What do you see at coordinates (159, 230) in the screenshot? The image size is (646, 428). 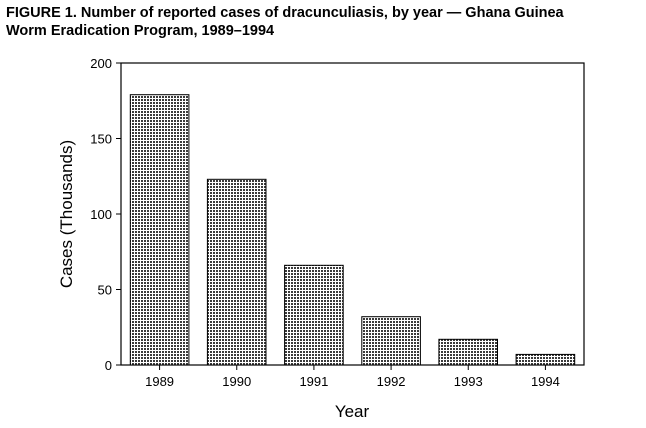 I see `bar-1989` at bounding box center [159, 230].